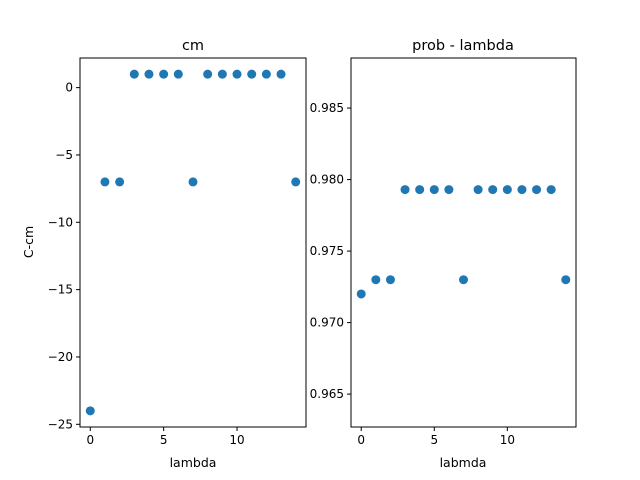 Image resolution: width=640 pixels, height=480 pixels. I want to click on right-y-ticks: 0.965 0.970 0.975 0.980 0.985, so click(330, 251).